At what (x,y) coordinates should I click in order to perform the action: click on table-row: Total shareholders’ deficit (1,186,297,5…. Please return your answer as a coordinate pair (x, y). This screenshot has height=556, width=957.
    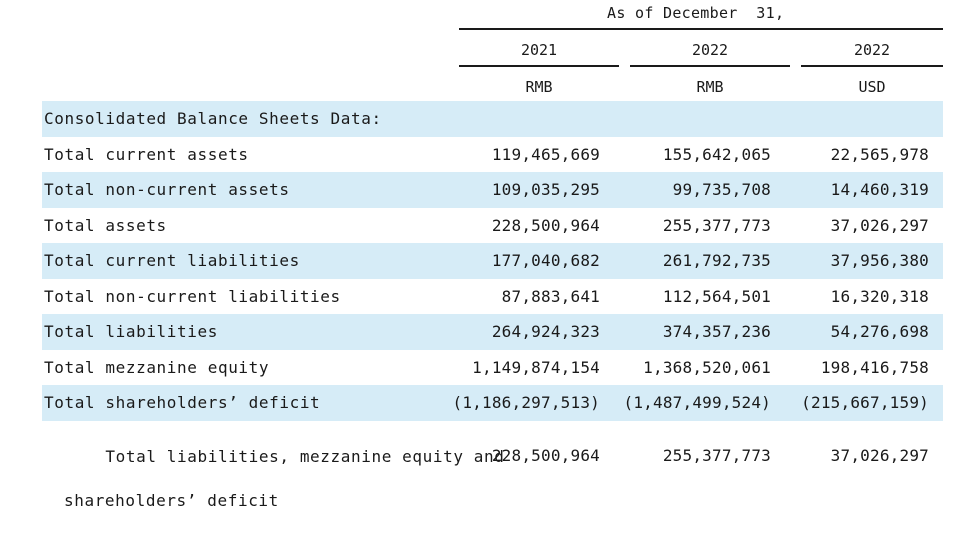
    Looking at the image, I should click on (478, 403).